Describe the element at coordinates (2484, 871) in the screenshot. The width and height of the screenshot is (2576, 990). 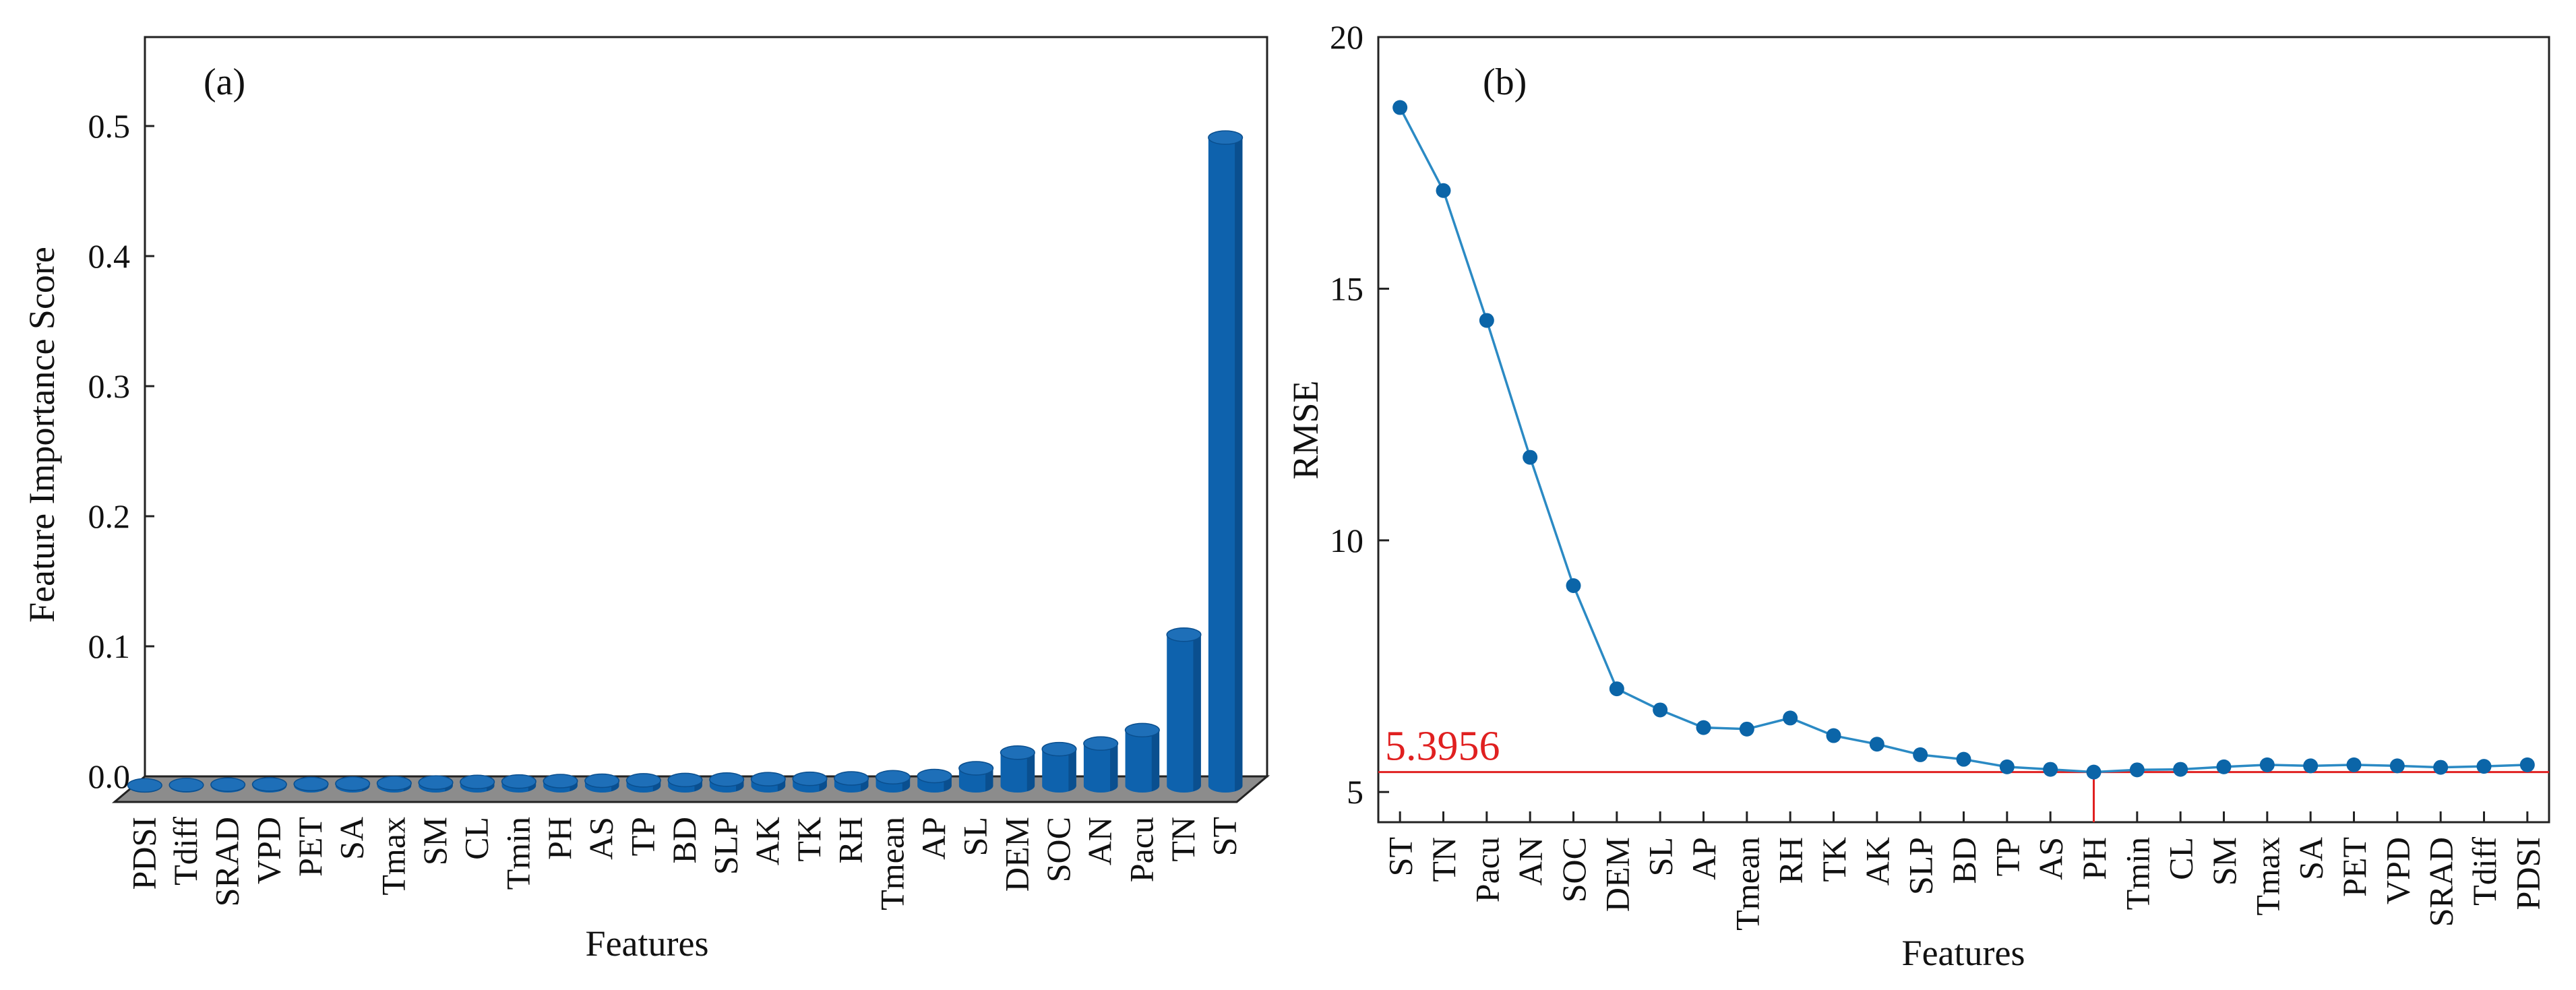
I see `panel-b-x-tick-label: Tdiff` at that location.